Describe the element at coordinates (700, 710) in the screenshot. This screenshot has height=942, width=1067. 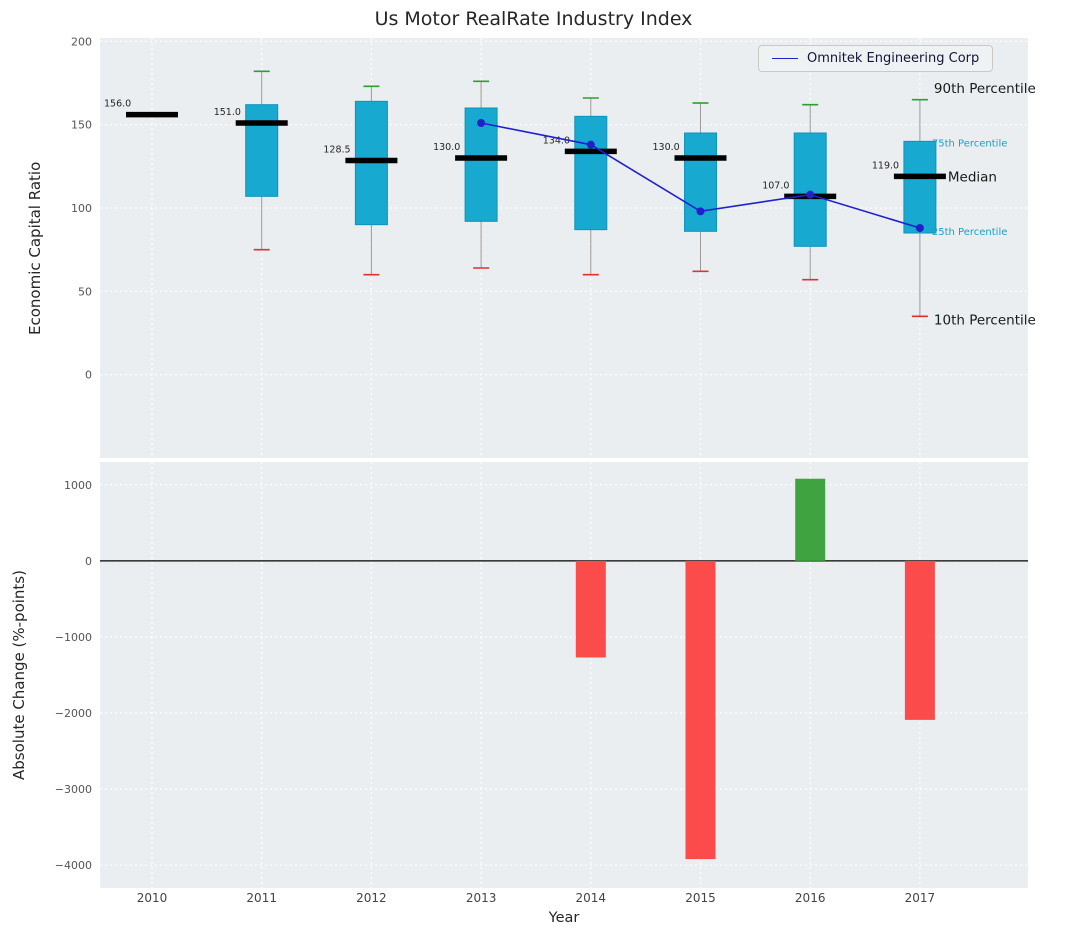
I see `change-bar-2015` at that location.